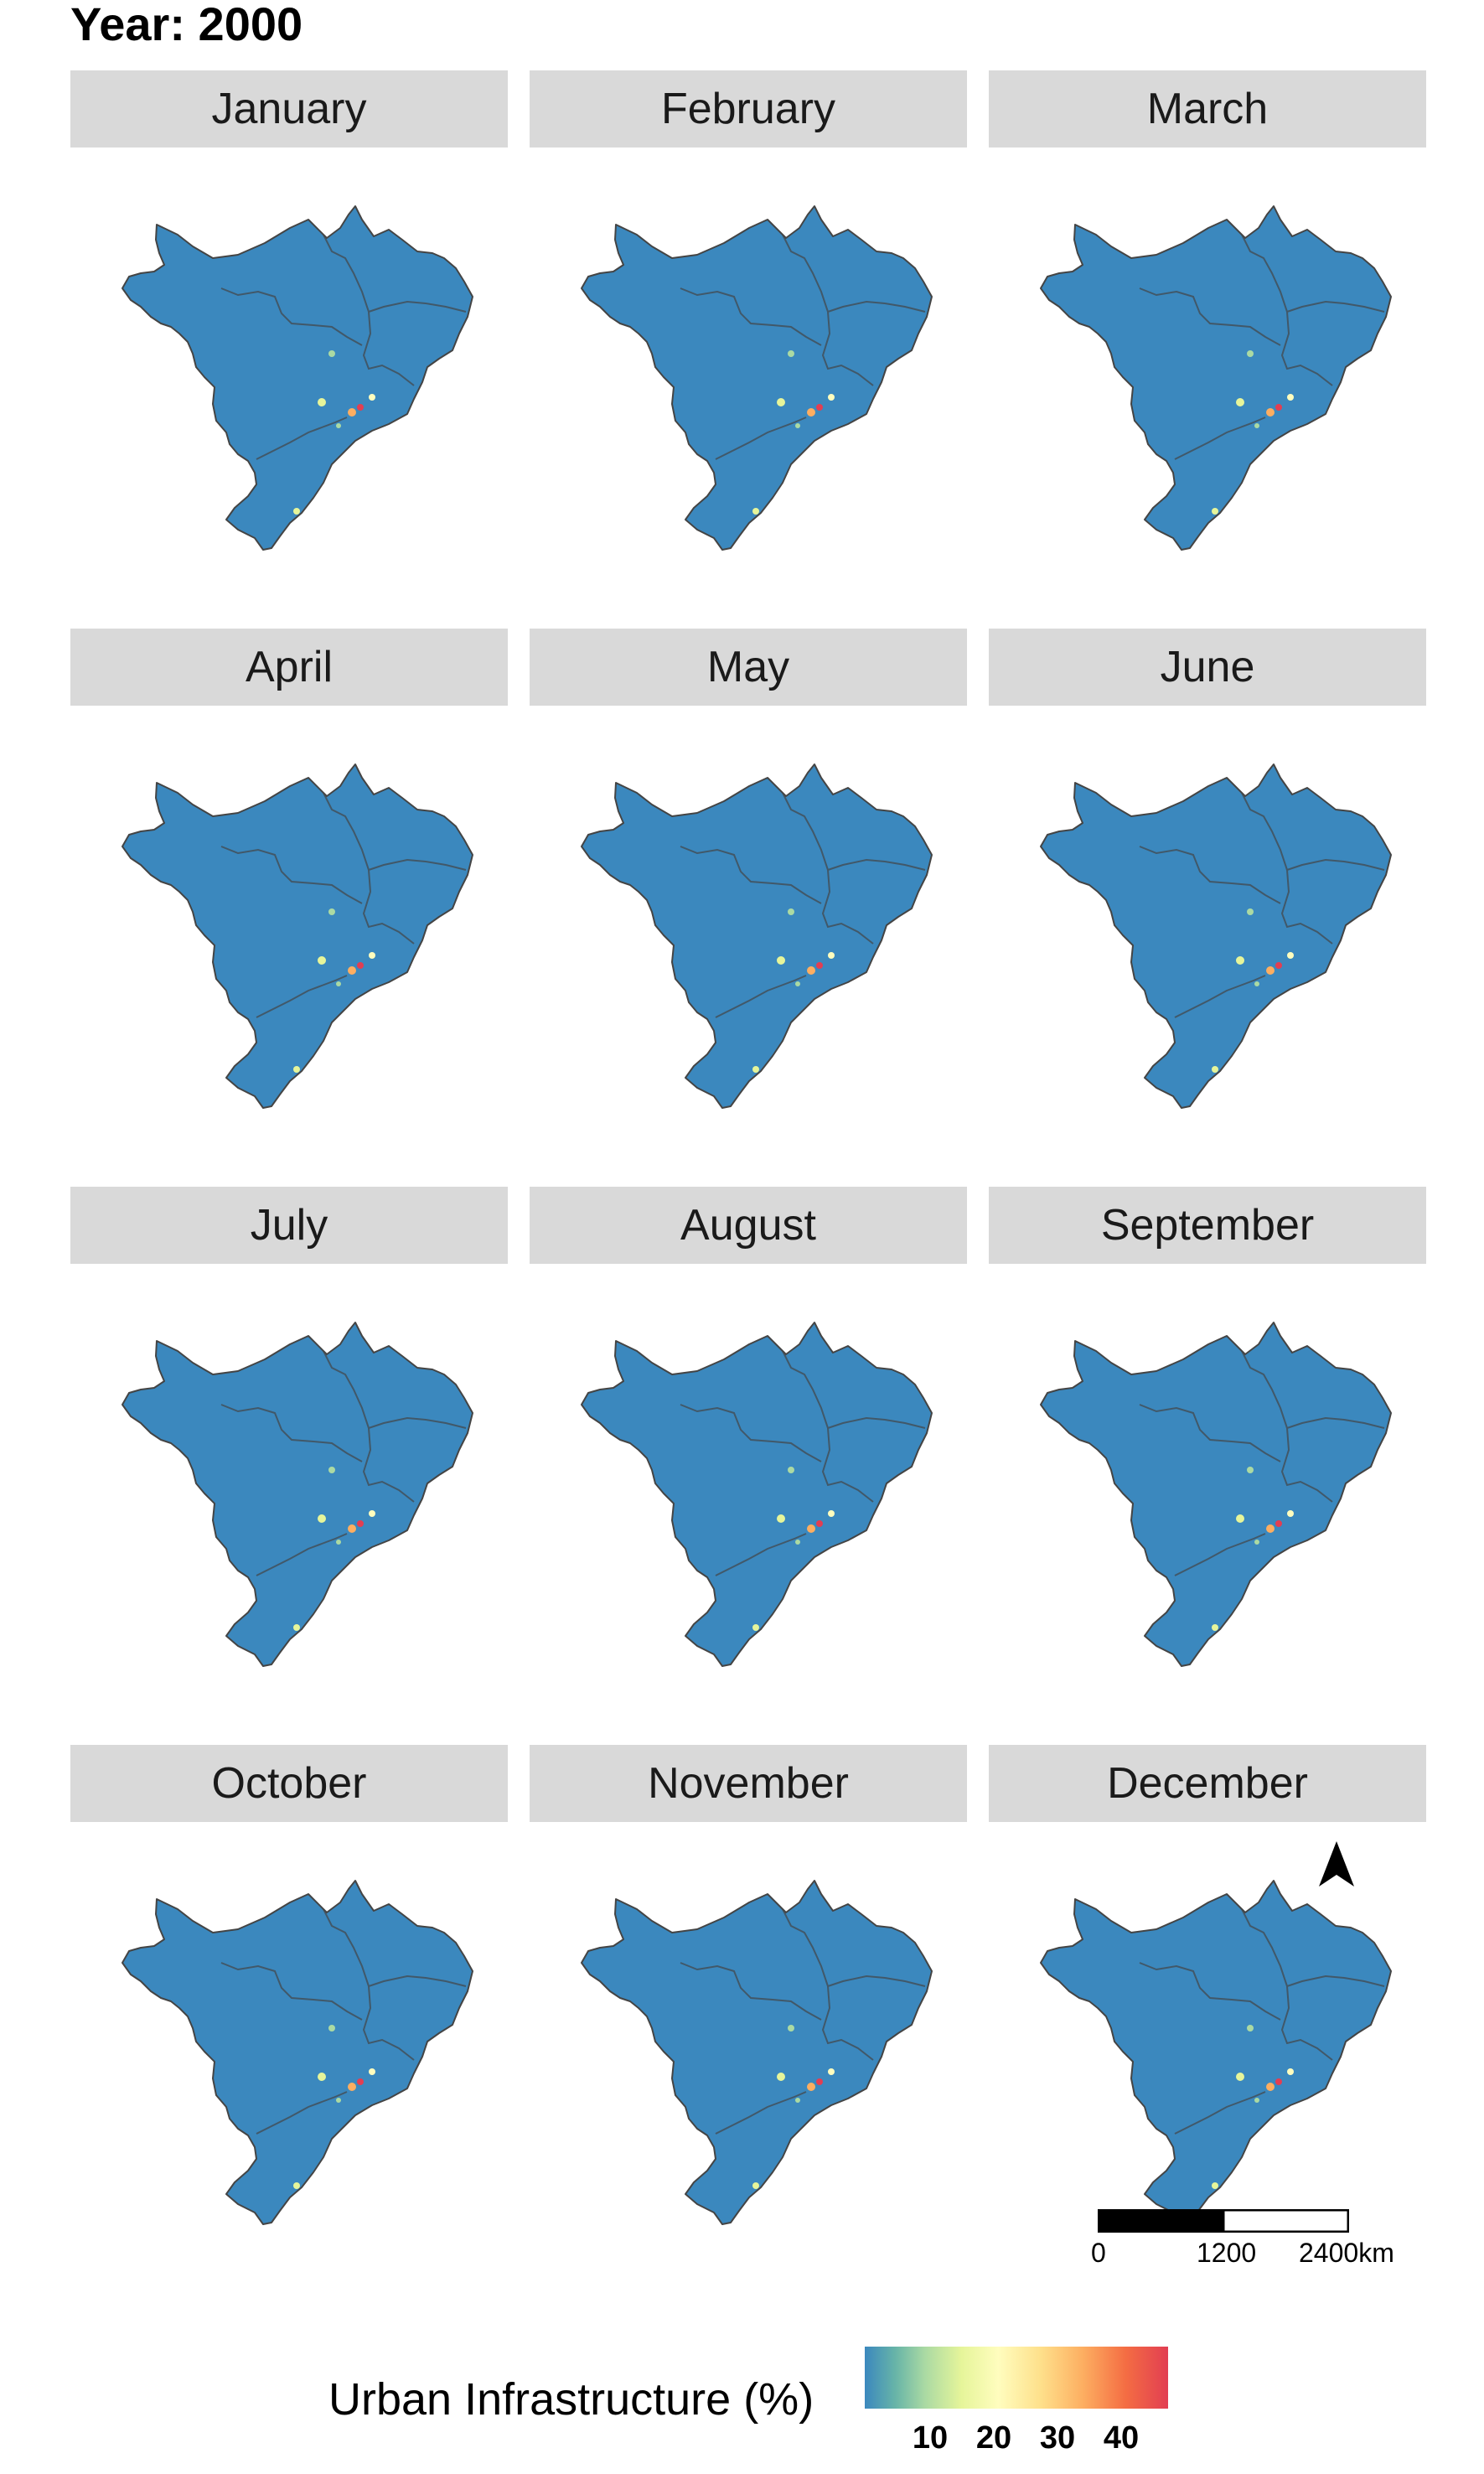 This screenshot has width=1484, height=2474. I want to click on legend-label-30: 30, so click(1057, 2438).